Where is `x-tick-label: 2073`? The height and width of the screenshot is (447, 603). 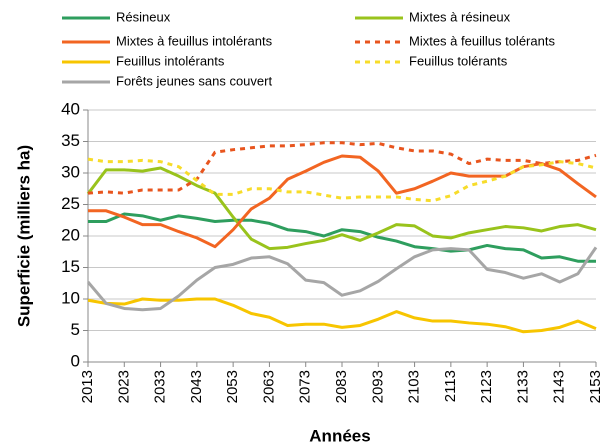 x-tick-label: 2073 is located at coordinates (305, 386).